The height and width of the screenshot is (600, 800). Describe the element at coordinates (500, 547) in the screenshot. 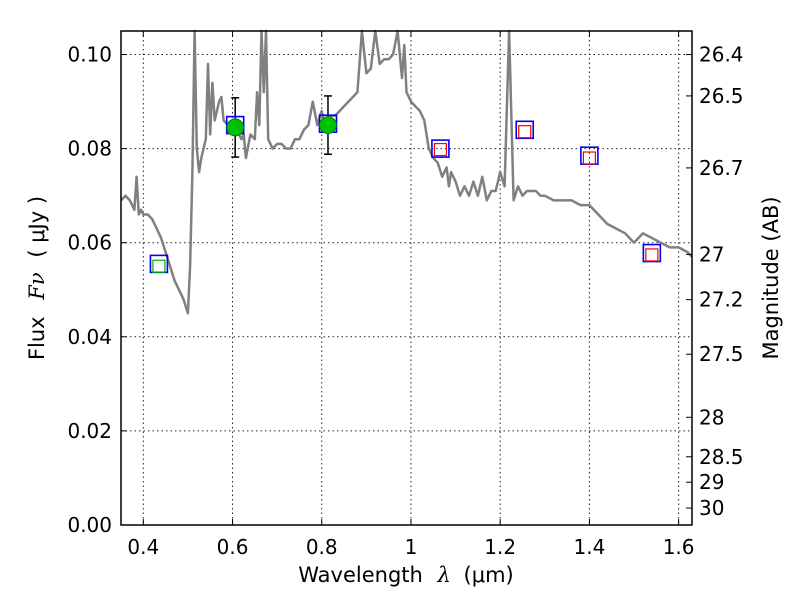

I see `x-tick-label: 1.2` at that location.